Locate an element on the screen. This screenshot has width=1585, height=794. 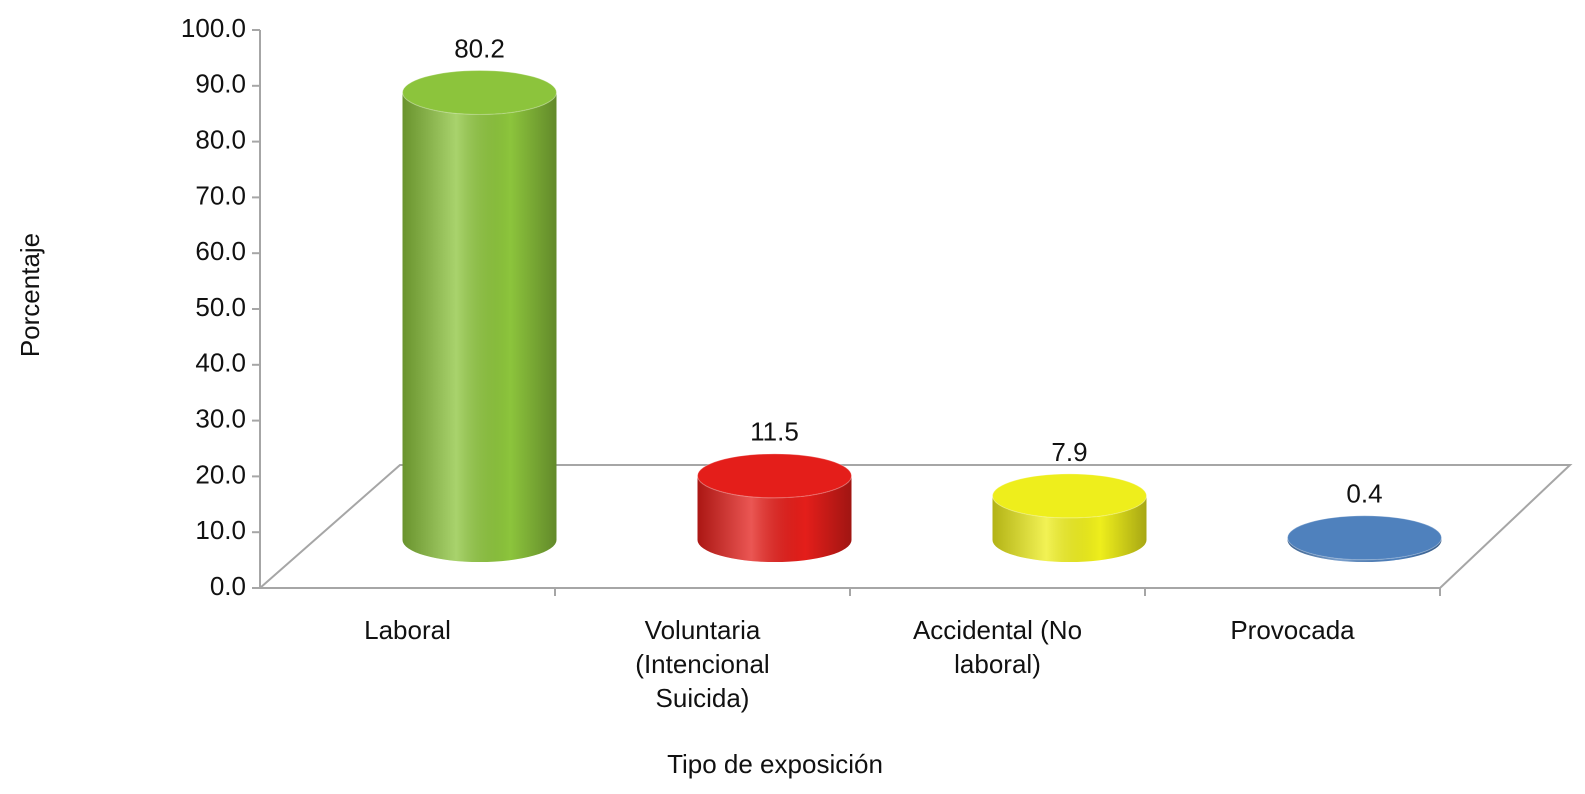
y-tick-label: 20.0 is located at coordinates (220, 474).